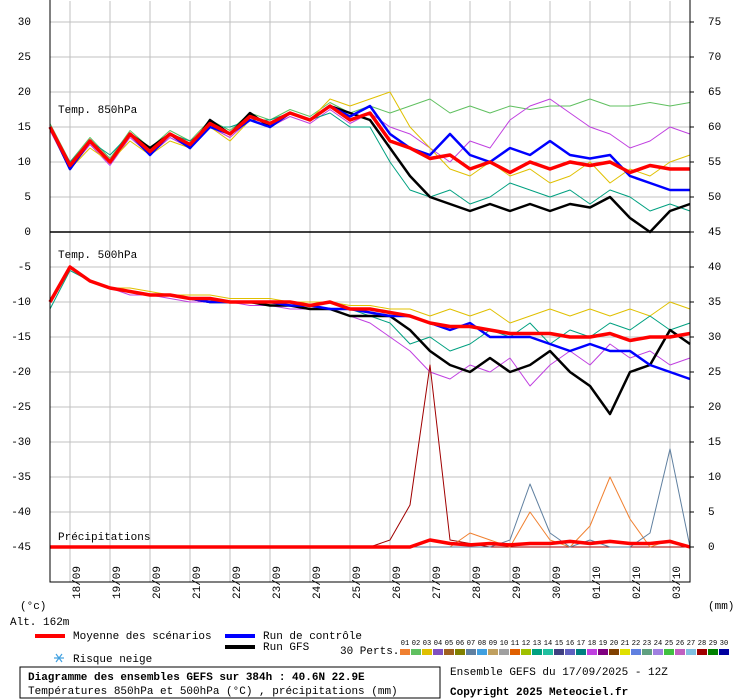 Image resolution: width=740 pixels, height=700 pixels. I want to click on y2-tick-label: 50, so click(714, 198).